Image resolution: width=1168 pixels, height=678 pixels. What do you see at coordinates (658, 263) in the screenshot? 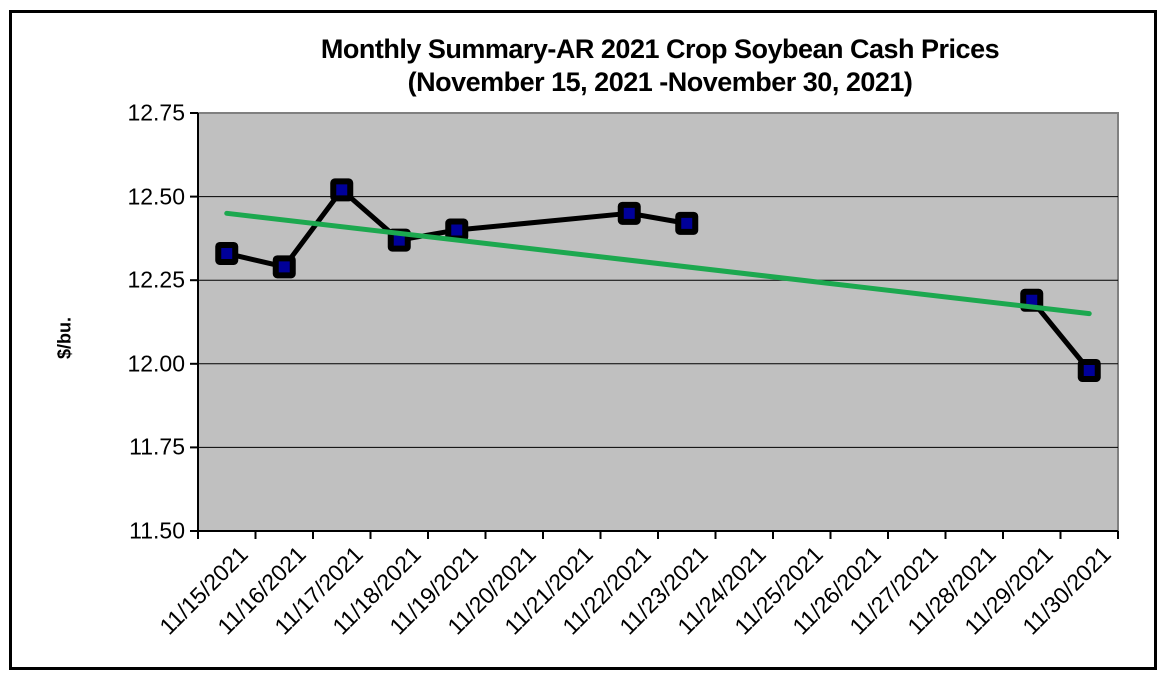
I see `trendline` at bounding box center [658, 263].